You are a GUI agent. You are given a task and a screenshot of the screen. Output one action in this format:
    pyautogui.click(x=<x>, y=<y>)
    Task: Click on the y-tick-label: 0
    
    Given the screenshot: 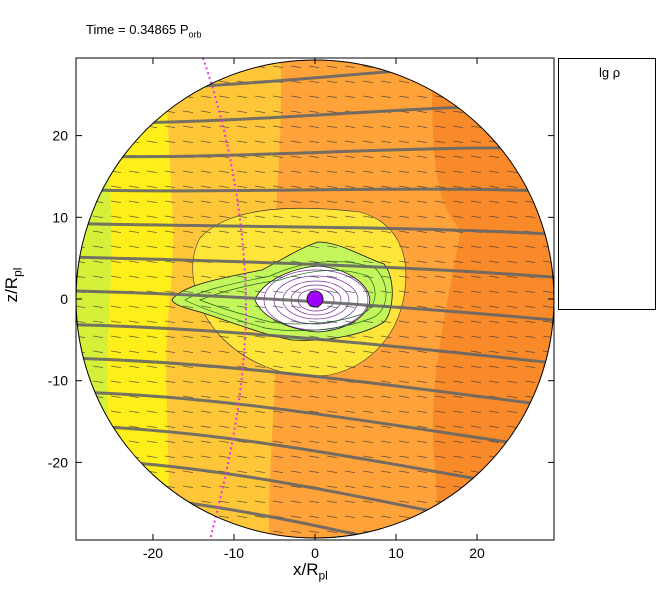 What is the action you would take?
    pyautogui.click(x=64, y=299)
    